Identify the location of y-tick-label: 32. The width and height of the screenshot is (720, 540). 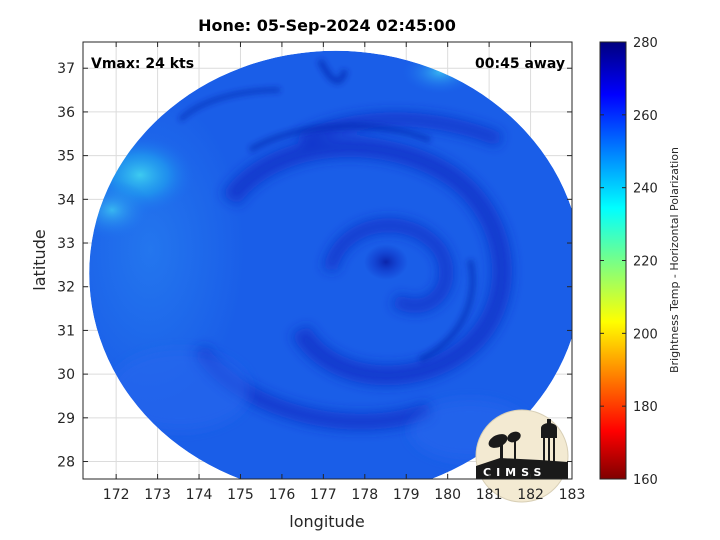
(66, 288).